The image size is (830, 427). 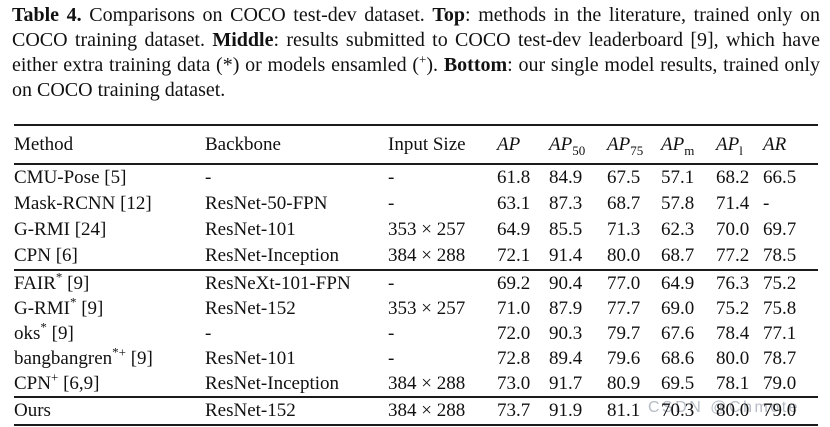 What do you see at coordinates (739, 282) in the screenshot?
I see `metric-cell-apl: 76.3` at bounding box center [739, 282].